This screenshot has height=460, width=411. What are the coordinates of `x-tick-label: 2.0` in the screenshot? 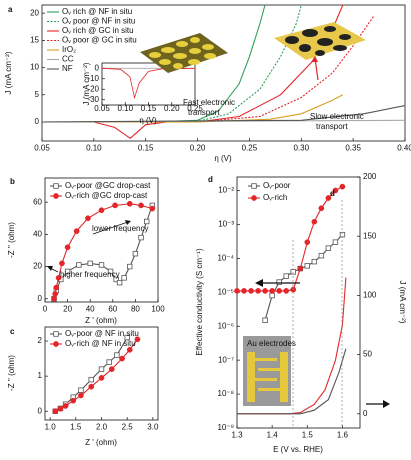 It's located at (102, 426).